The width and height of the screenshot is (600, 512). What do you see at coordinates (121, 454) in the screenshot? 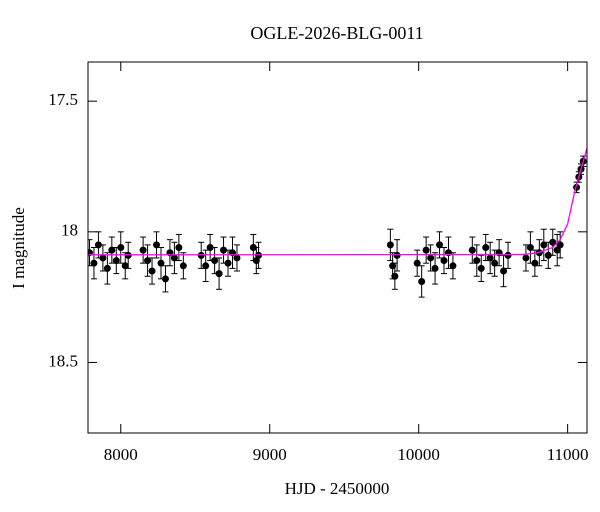
I see `x-tick-label: 8000` at bounding box center [121, 454].